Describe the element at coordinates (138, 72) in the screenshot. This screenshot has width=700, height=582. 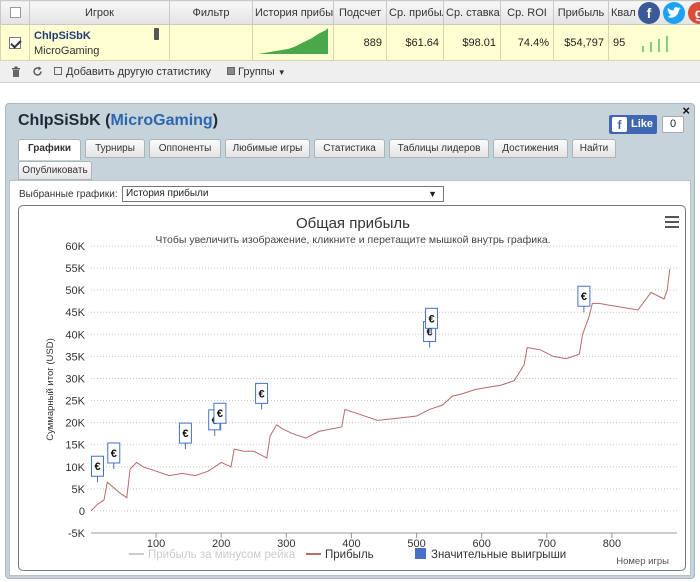
I see `add-stats-button: Добавить другую статистику` at that location.